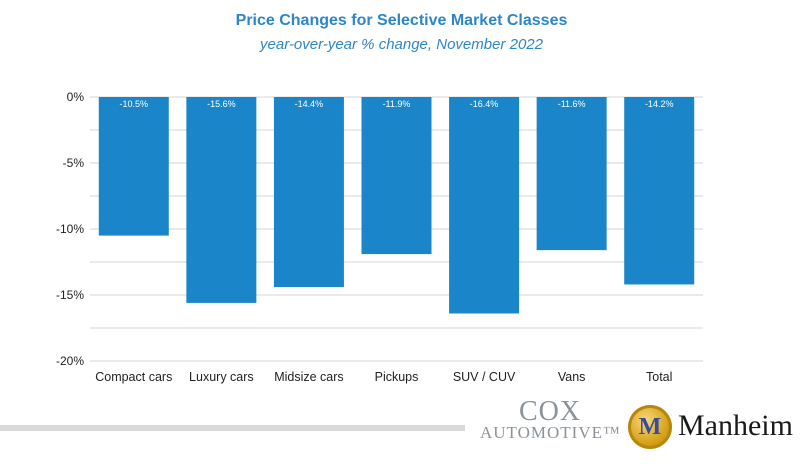 The height and width of the screenshot is (464, 803). I want to click on cox-logo-line2: AUTOMOTIVE™, so click(550, 432).